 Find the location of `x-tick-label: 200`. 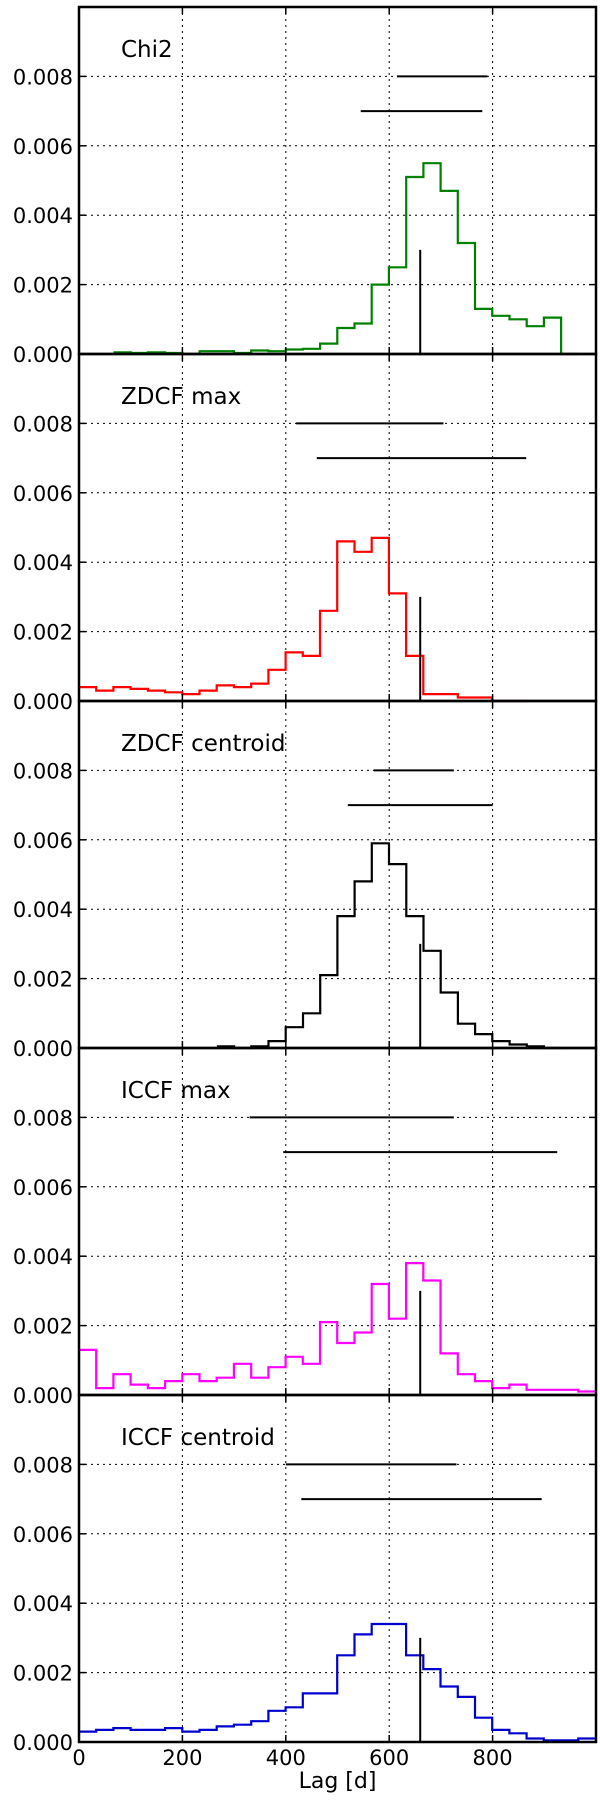

x-tick-label: 200 is located at coordinates (182, 1758).